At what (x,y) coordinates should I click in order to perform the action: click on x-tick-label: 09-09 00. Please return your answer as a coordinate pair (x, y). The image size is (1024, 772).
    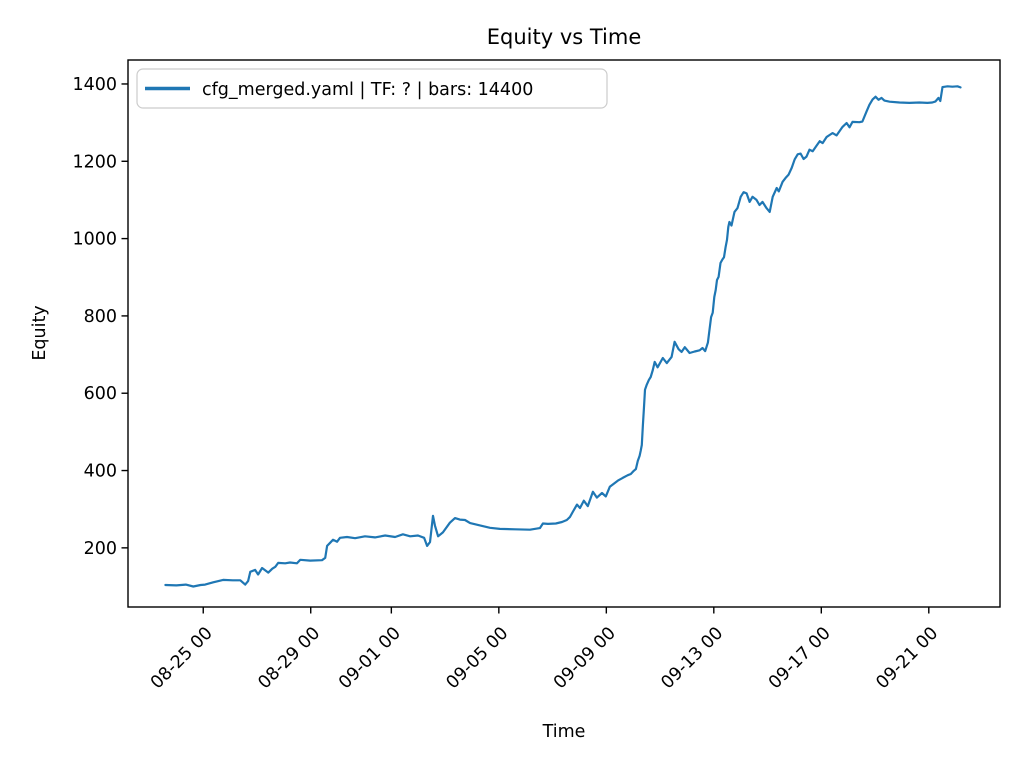
    Looking at the image, I should click on (585, 658).